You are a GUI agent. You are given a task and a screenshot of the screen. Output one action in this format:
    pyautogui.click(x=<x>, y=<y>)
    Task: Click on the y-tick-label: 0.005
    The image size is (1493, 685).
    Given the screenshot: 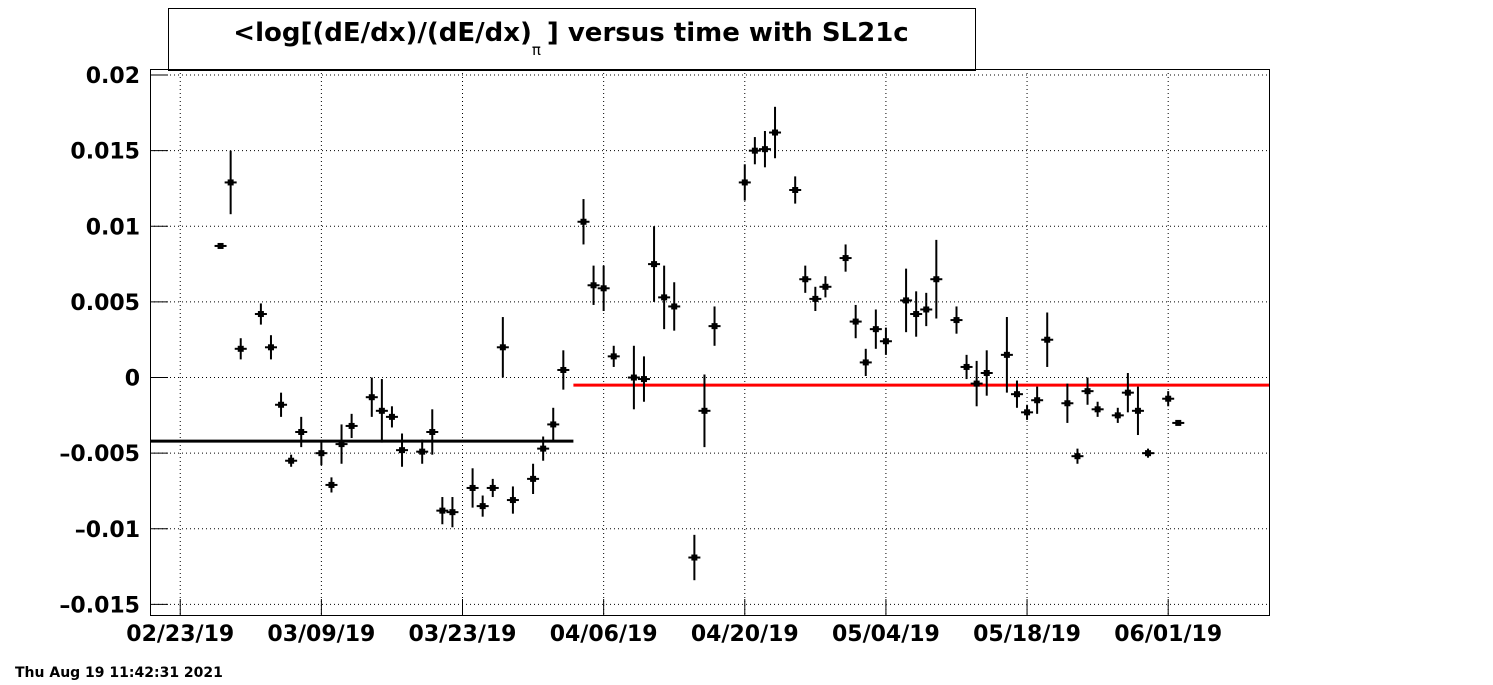 What is the action you would take?
    pyautogui.click(x=105, y=303)
    